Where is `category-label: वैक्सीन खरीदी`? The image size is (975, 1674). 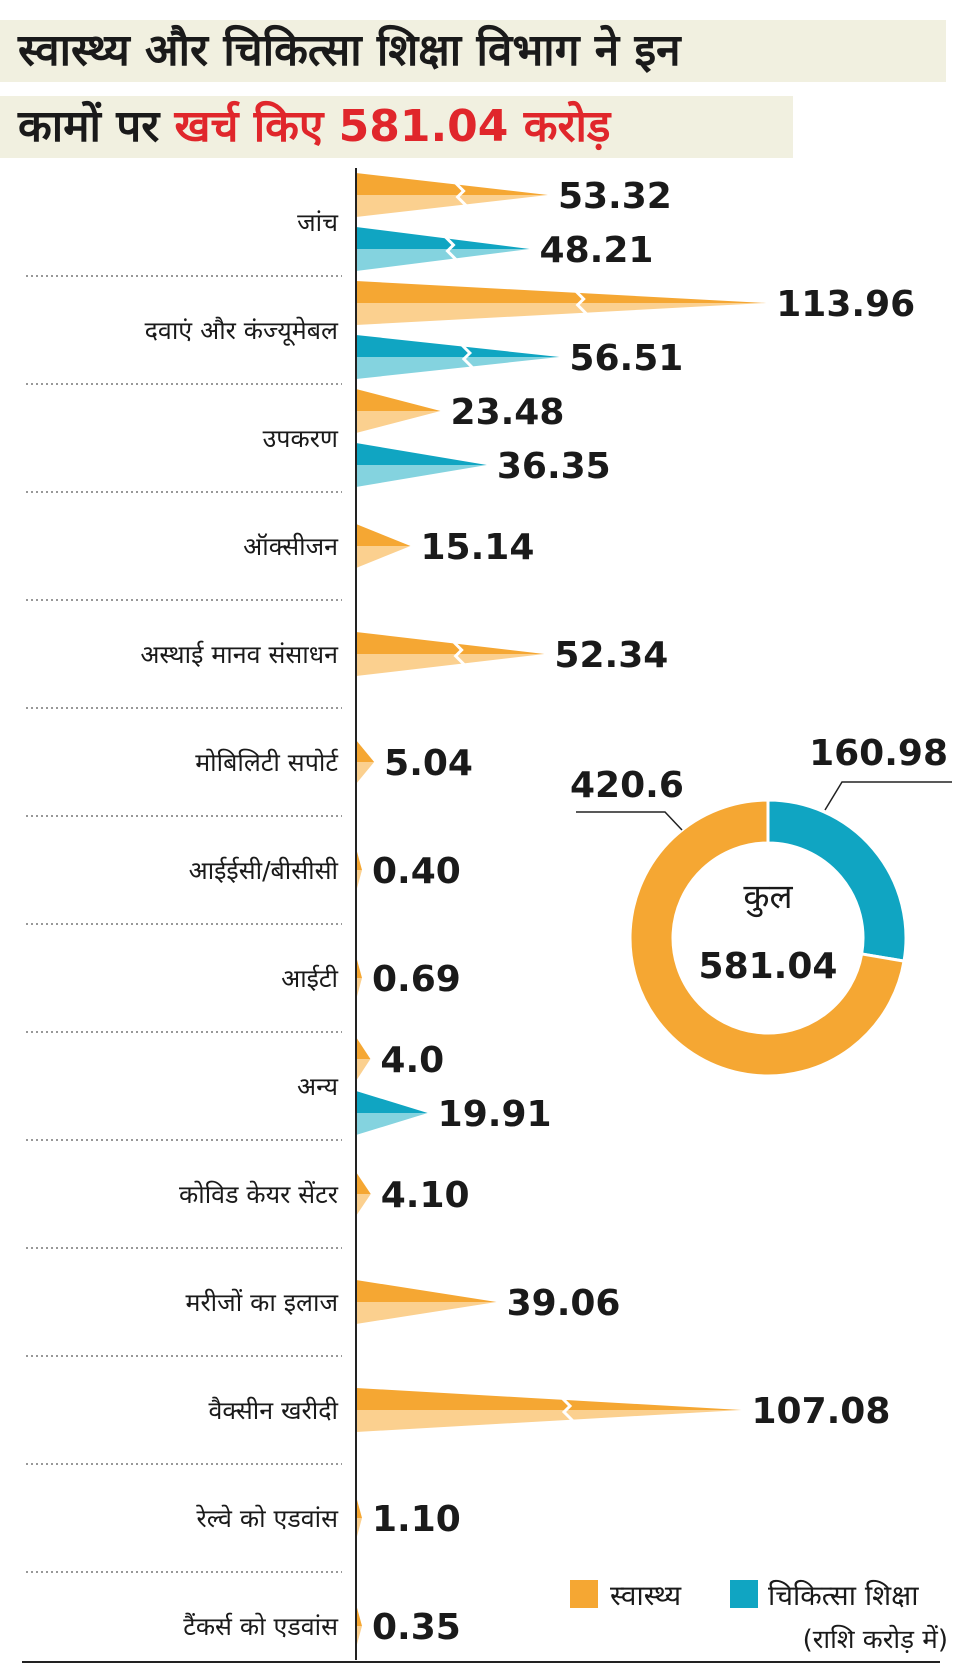 category-label: वैक्सीन खरीदी is located at coordinates (274, 1410).